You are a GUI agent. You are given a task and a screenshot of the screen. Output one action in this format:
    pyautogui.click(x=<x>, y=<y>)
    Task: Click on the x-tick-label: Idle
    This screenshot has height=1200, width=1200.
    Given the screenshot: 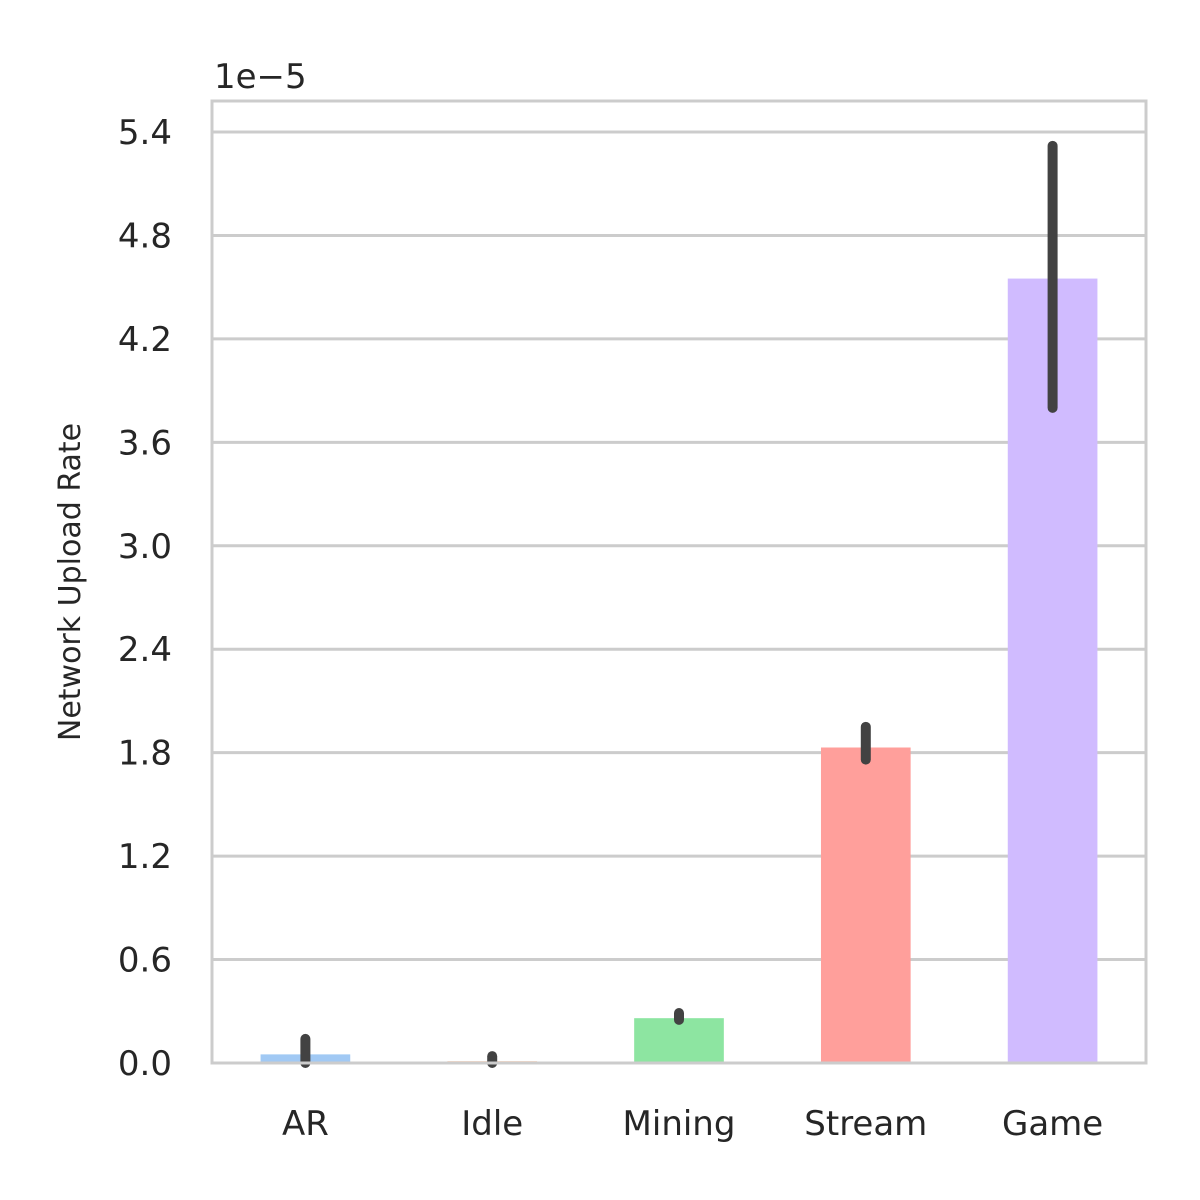 What is the action you would take?
    pyautogui.click(x=492, y=1124)
    